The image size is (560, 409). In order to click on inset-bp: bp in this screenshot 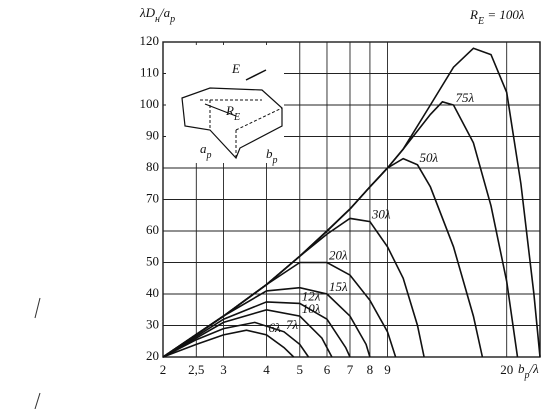, I will do `click(272, 156)`.